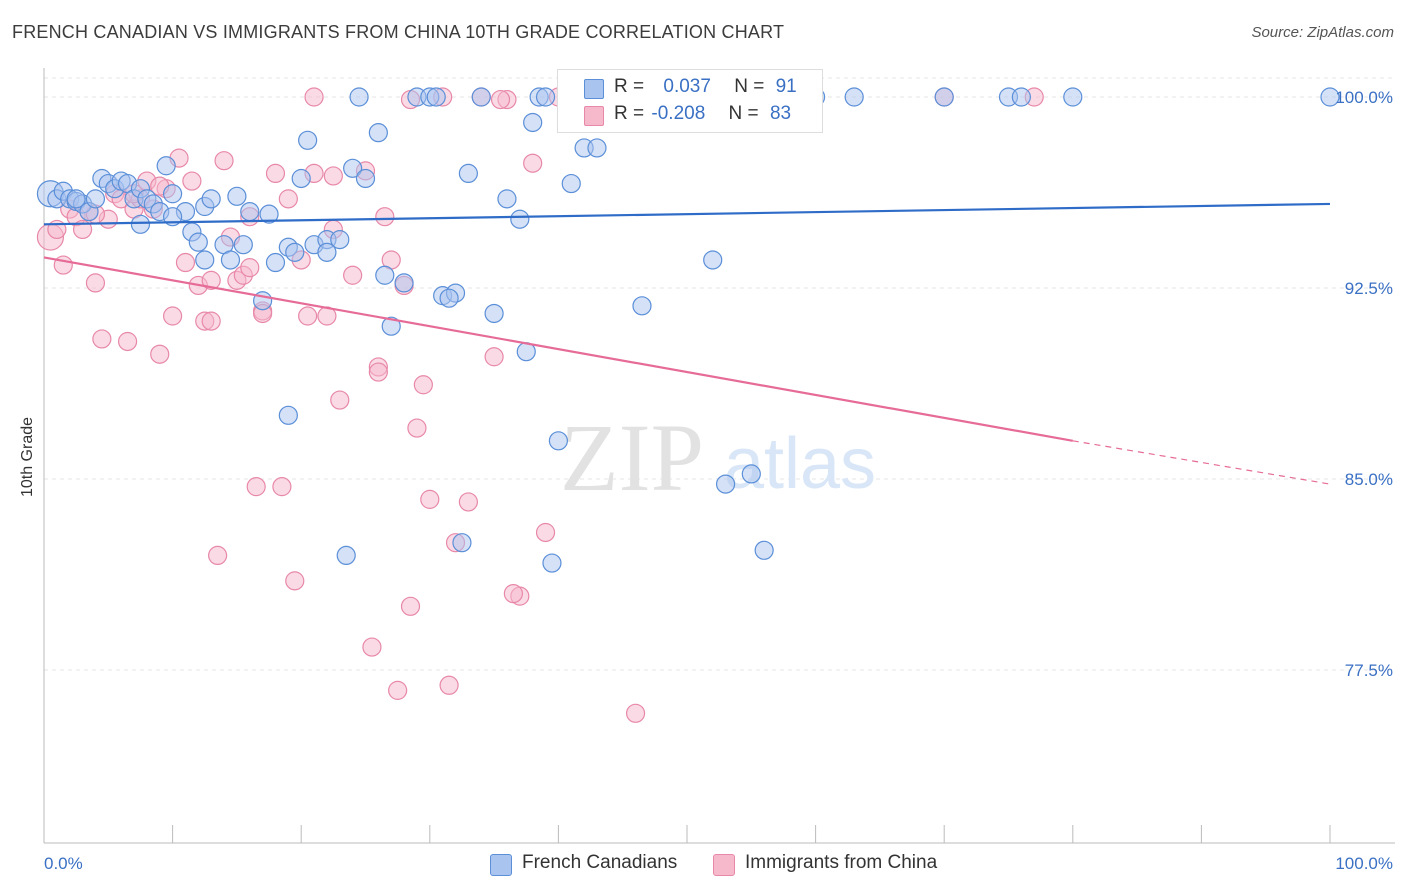 This screenshot has width=1406, height=892. I want to click on legend-swatch-blue, so click(594, 89).